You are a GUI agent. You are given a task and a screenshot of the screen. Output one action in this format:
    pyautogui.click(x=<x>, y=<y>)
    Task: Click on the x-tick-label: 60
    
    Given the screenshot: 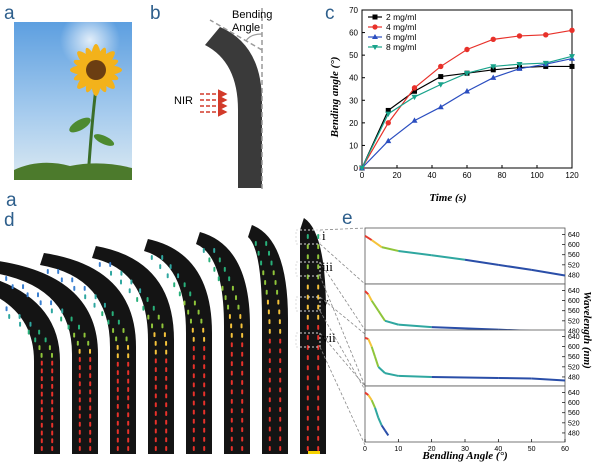 What is the action you would take?
    pyautogui.click(x=467, y=175)
    